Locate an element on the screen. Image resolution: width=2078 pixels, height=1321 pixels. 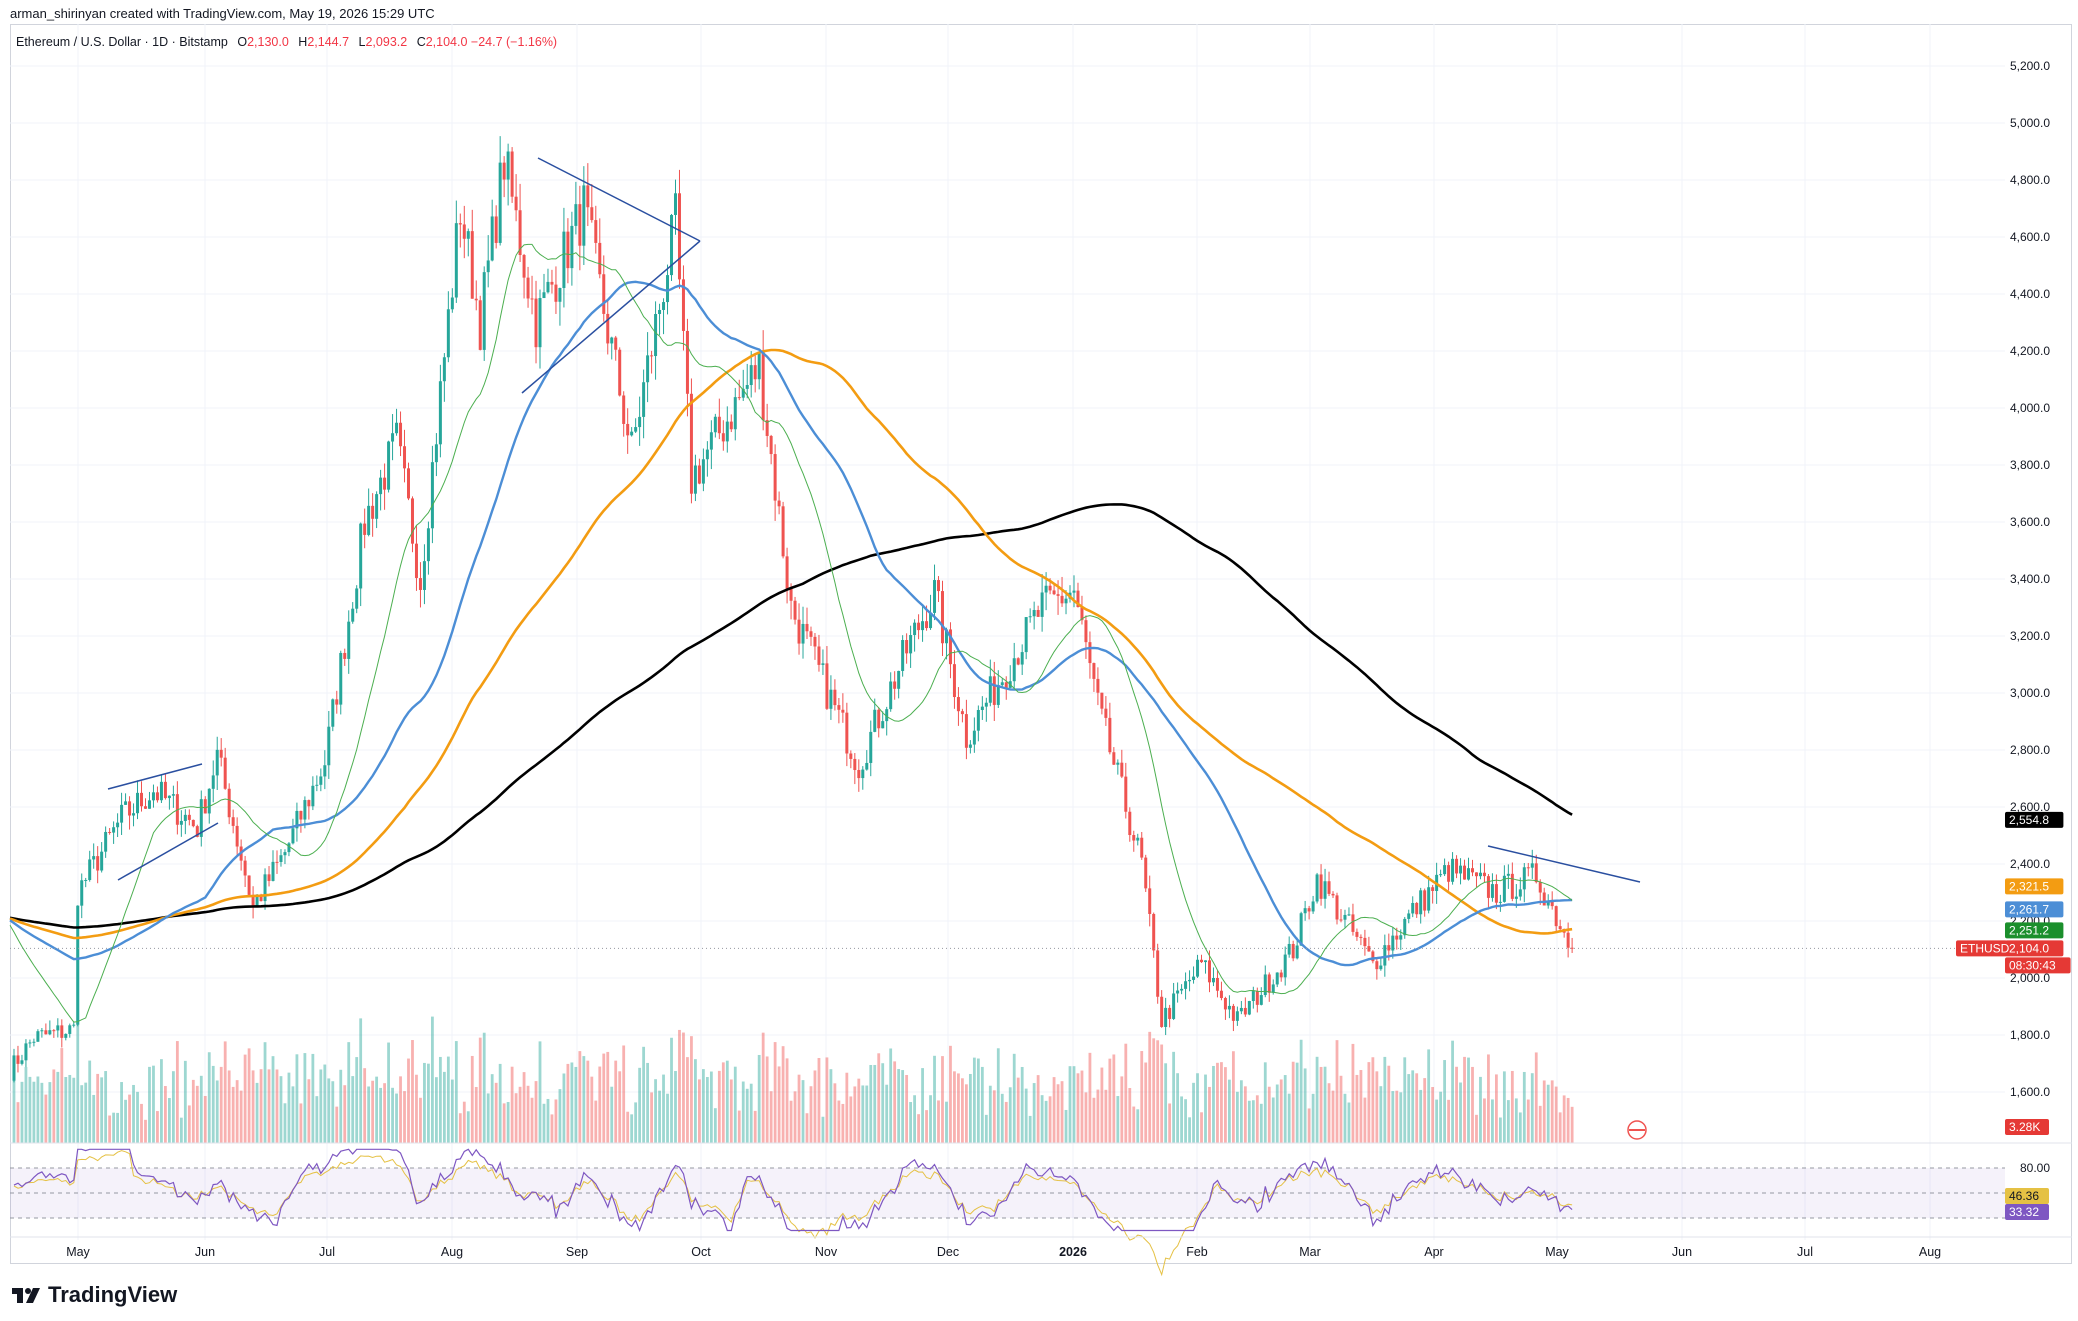
rsi-tick-label: 80.00 is located at coordinates (2035, 1168).